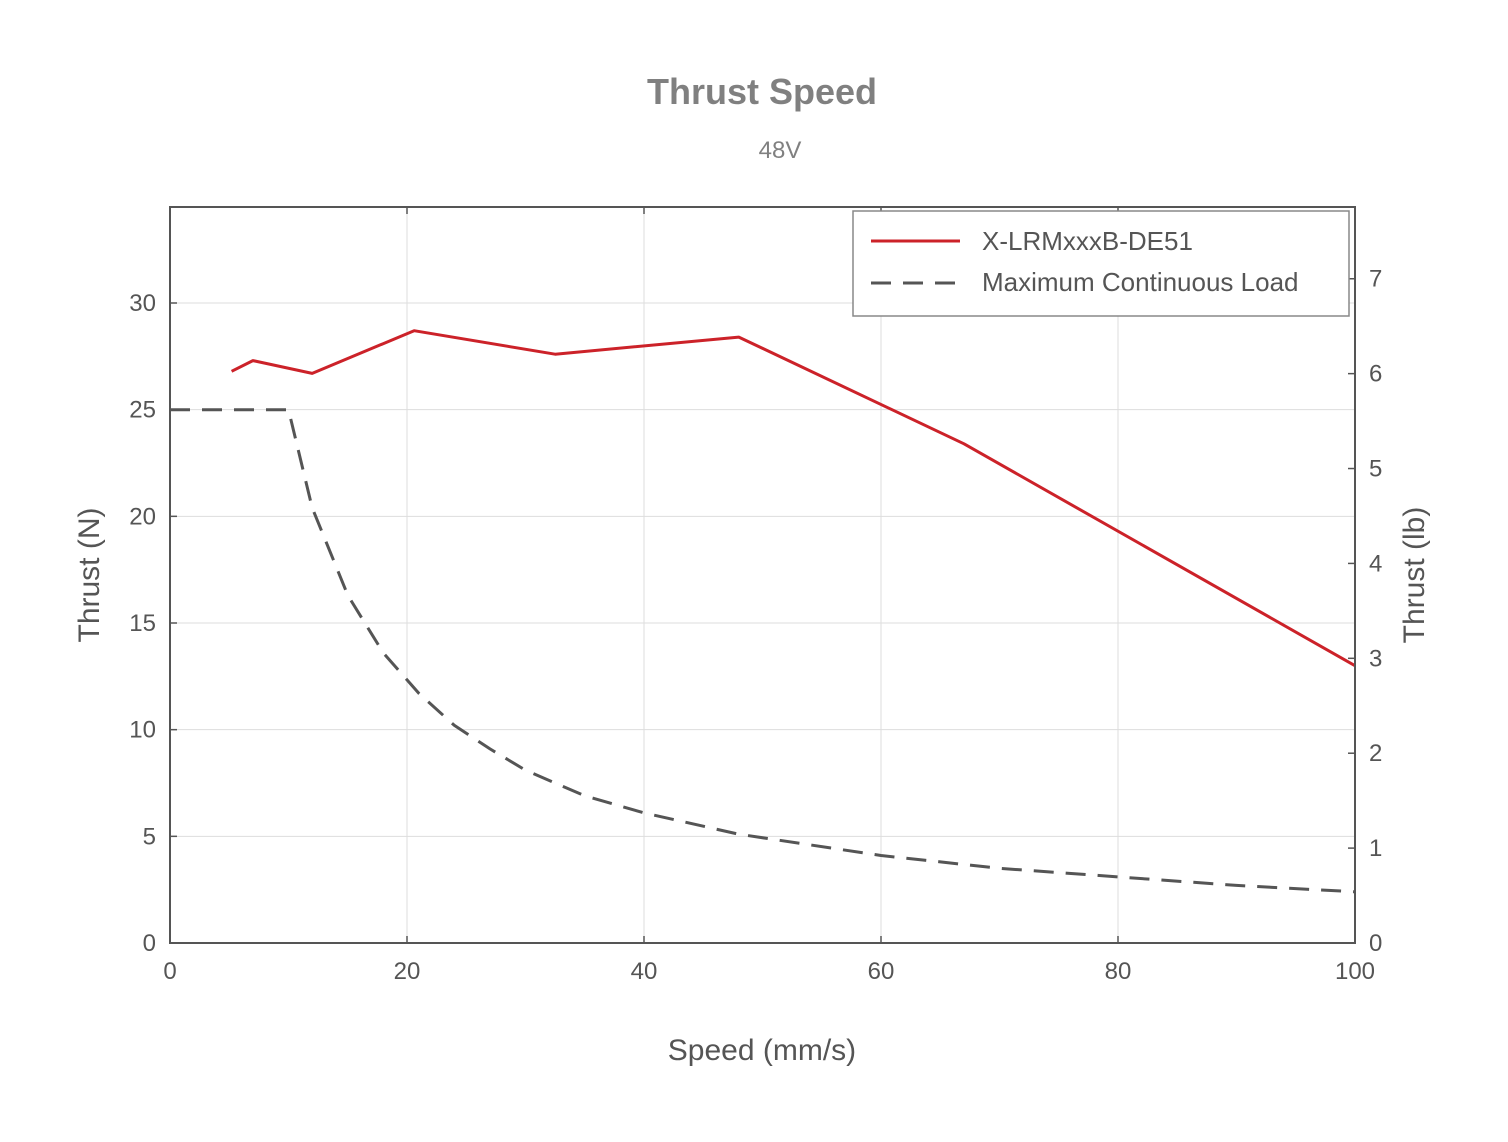 This screenshot has width=1508, height=1142. Describe the element at coordinates (149, 943) in the screenshot. I see `y-tick-label: 0` at that location.